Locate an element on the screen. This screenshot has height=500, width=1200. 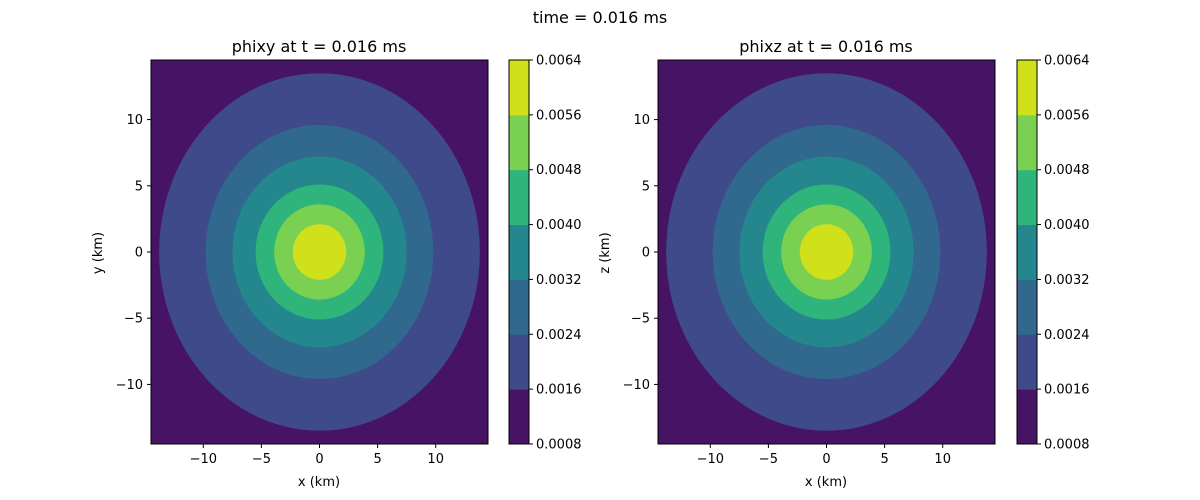
y-axis-label: y (km) is located at coordinates (98, 253).